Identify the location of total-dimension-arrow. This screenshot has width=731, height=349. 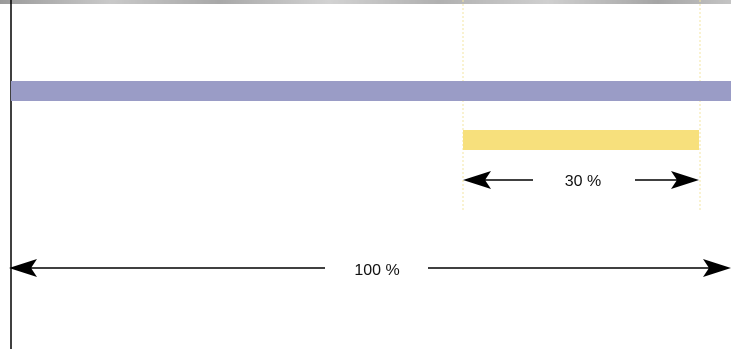
(370, 268).